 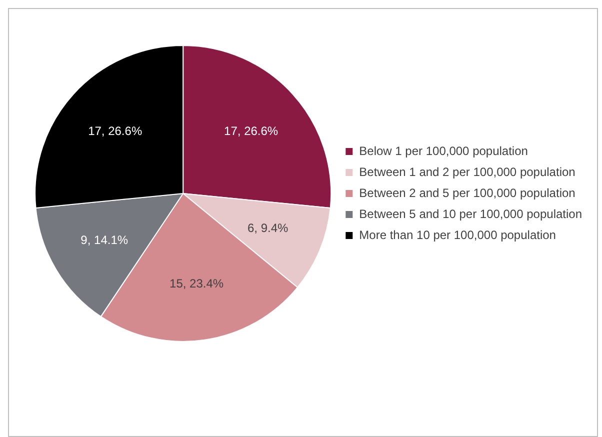 What do you see at coordinates (470, 213) in the screenshot?
I see `legend-label: Between 5 and 10 per 100,000 population` at bounding box center [470, 213].